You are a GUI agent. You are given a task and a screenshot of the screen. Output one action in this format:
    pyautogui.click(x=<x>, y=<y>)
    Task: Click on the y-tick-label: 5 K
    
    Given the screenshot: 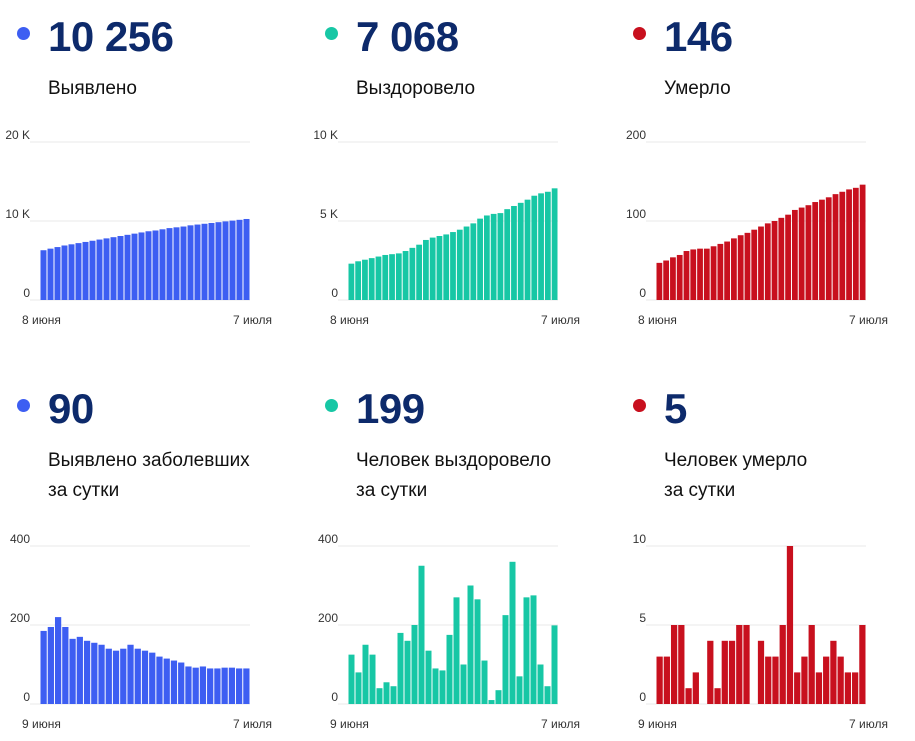 What is the action you would take?
    pyautogui.click(x=329, y=214)
    